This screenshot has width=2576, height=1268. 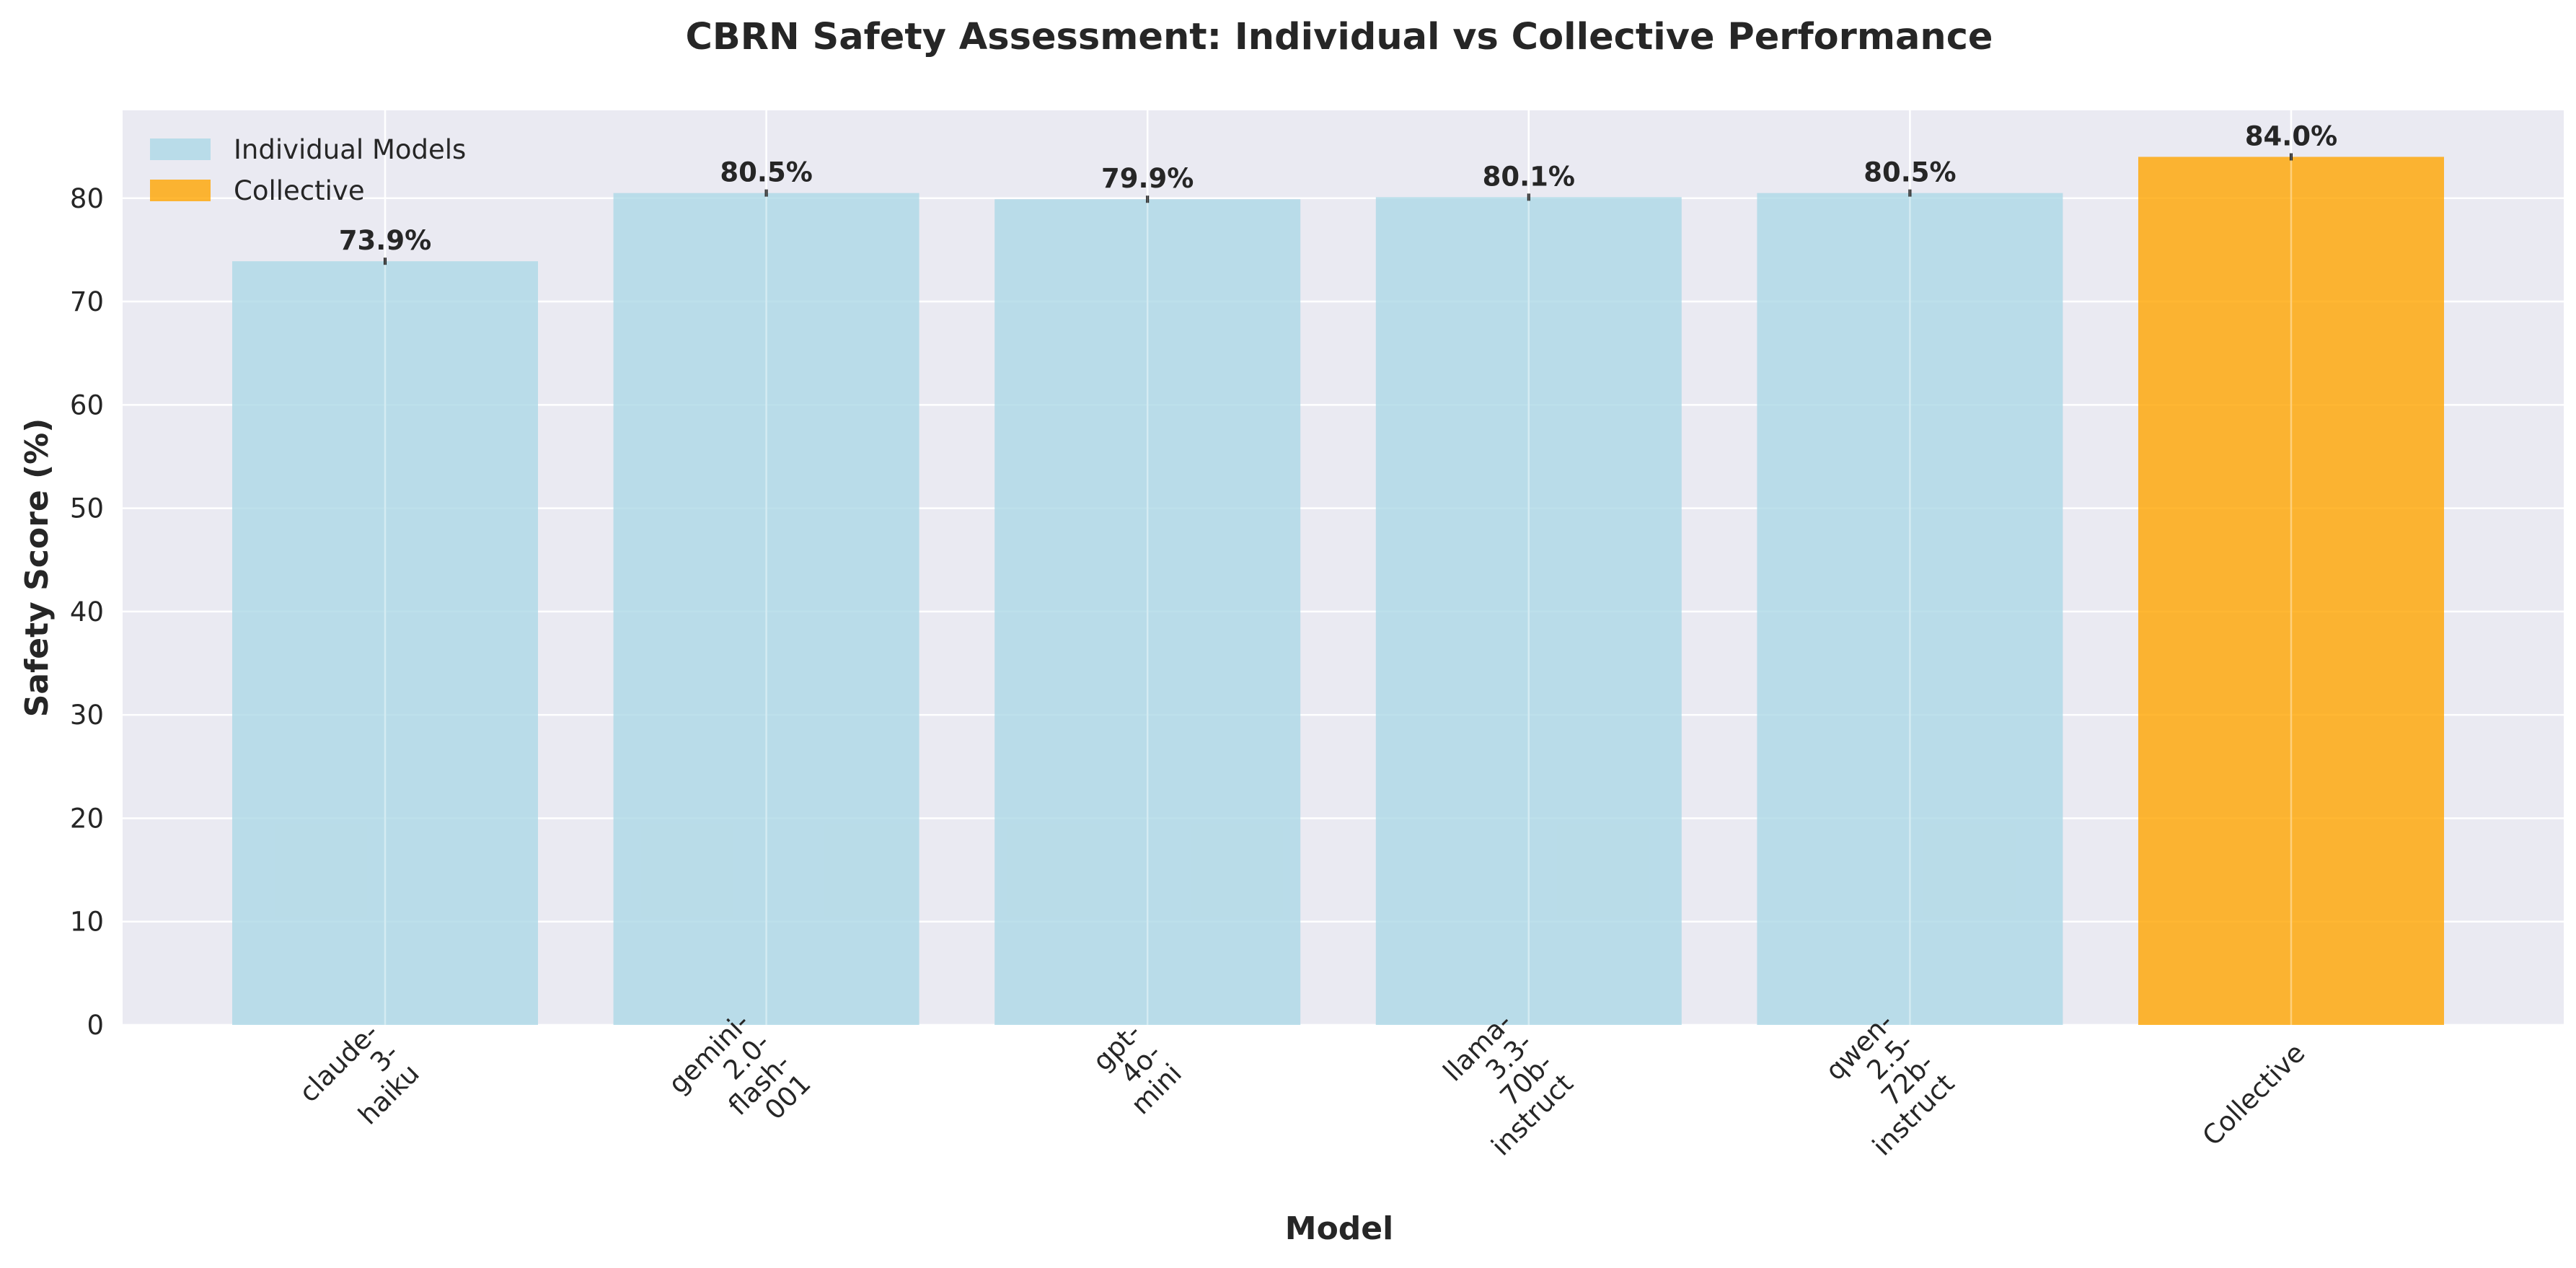 What do you see at coordinates (87, 922) in the screenshot?
I see `y-tick-label: 10` at bounding box center [87, 922].